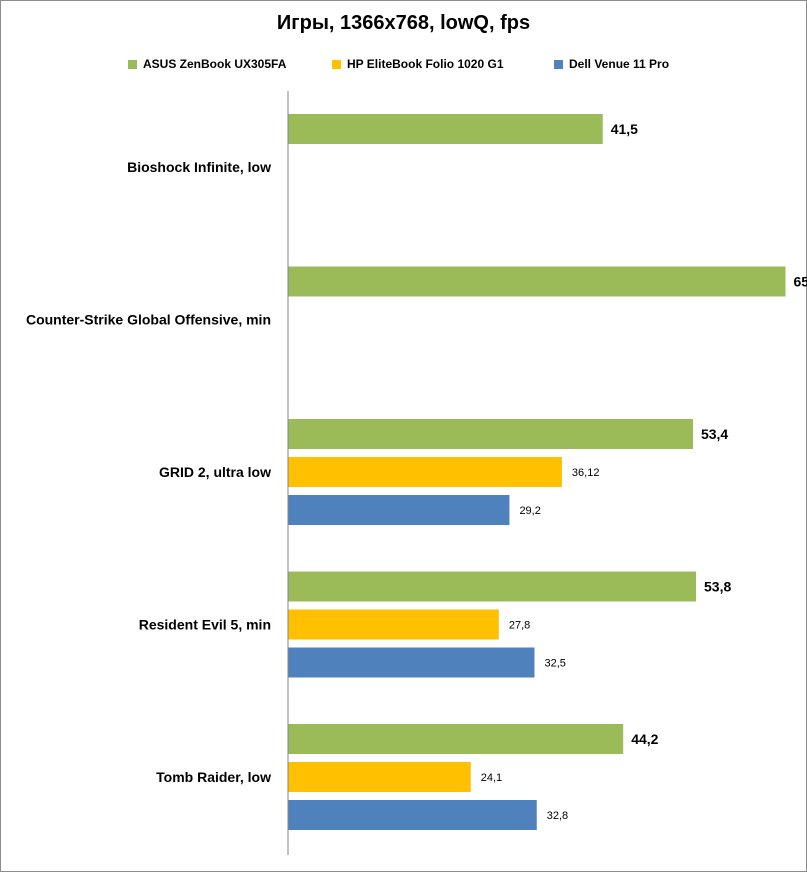 The image size is (807, 872). I want to click on data-label-asus: 53,8, so click(717, 587).